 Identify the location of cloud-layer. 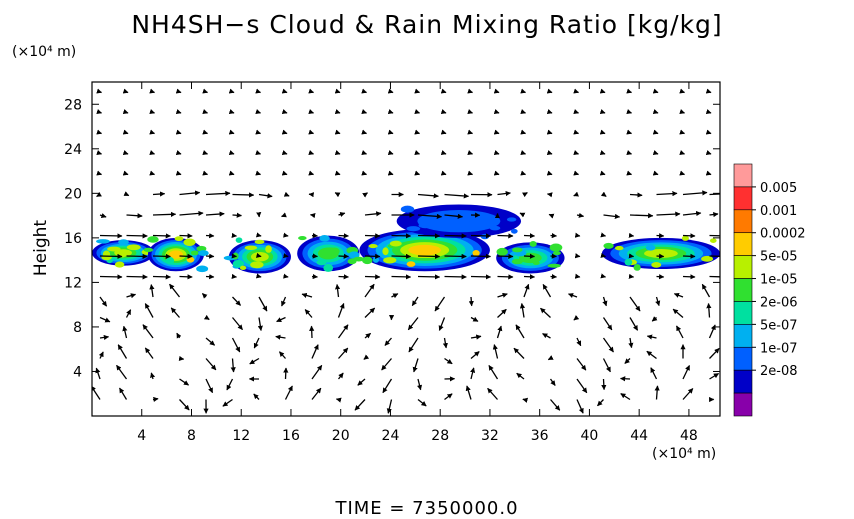
(406, 239).